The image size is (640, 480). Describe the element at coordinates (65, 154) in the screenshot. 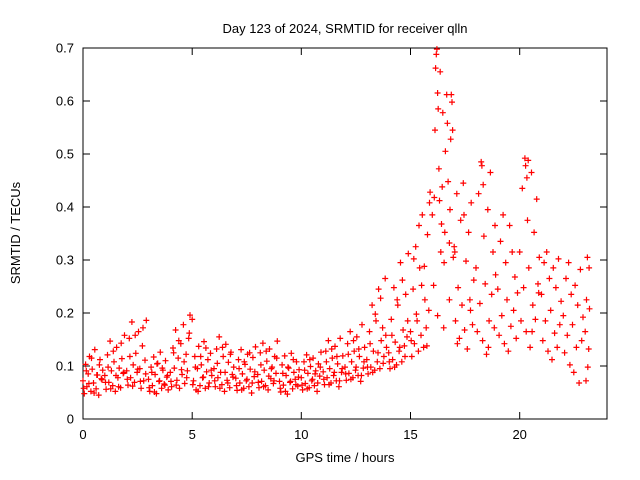

I see `y-tick-label: 0.5` at that location.